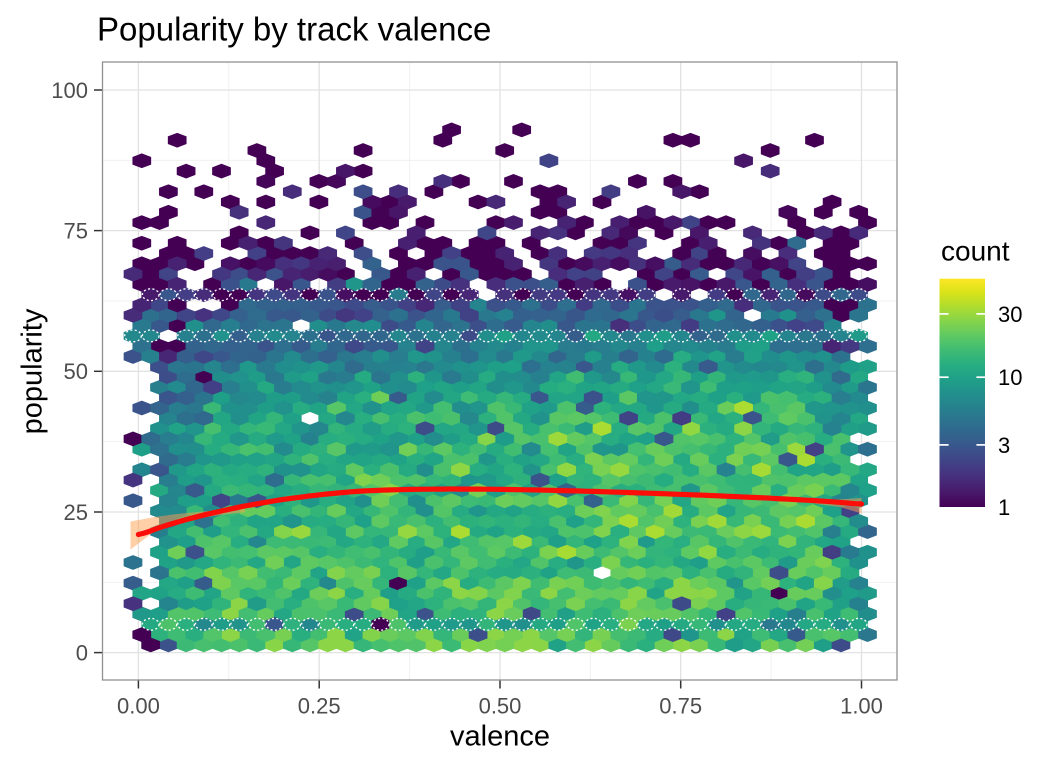 This screenshot has height=768, width=1056. Describe the element at coordinates (76, 512) in the screenshot. I see `svg-text: 25` at that location.